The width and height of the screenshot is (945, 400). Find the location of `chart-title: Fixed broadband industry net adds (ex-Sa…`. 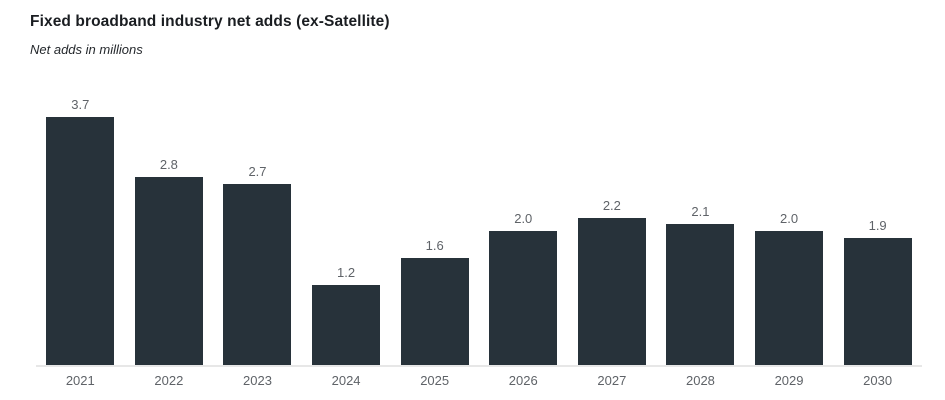

chart-title: Fixed broadband industry net adds (ex-Sa… is located at coordinates (210, 21).